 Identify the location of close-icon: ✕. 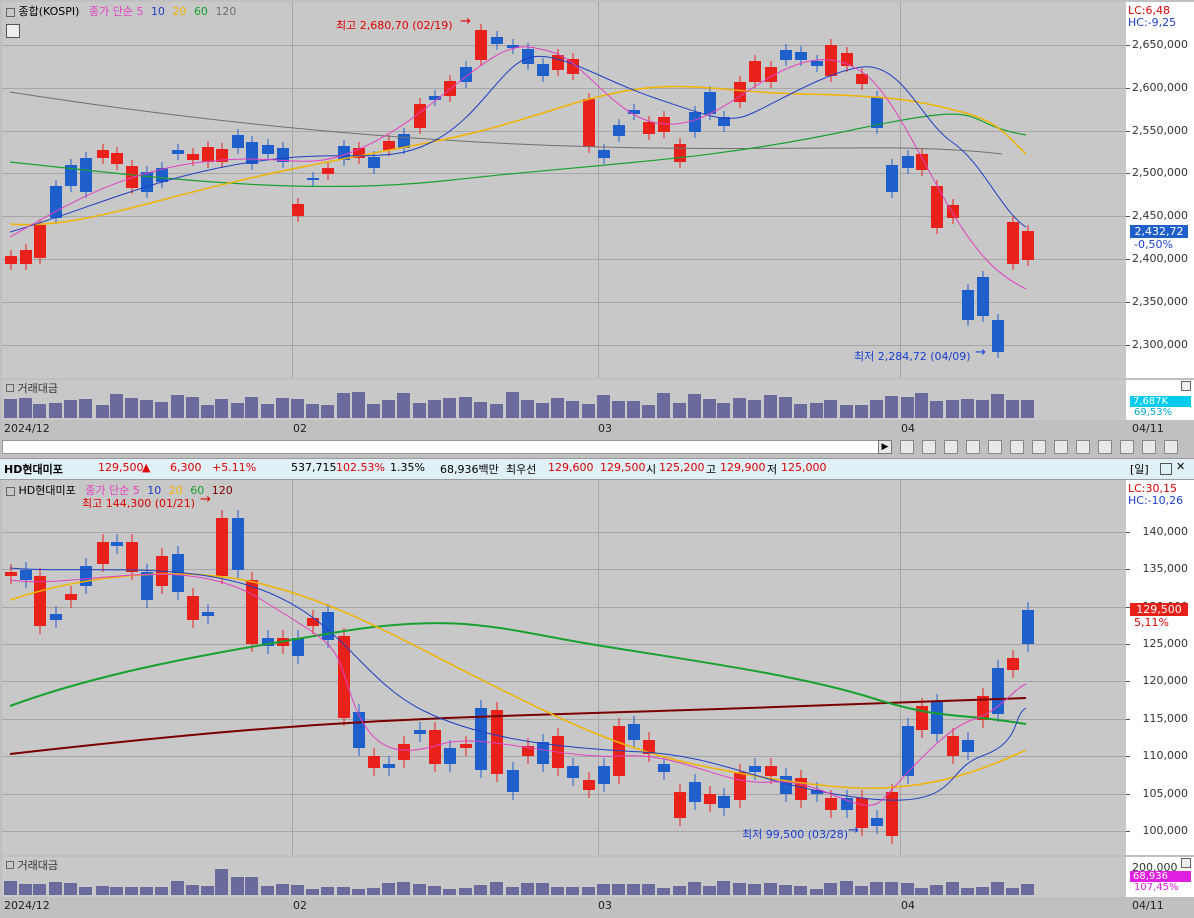
(1181, 466).